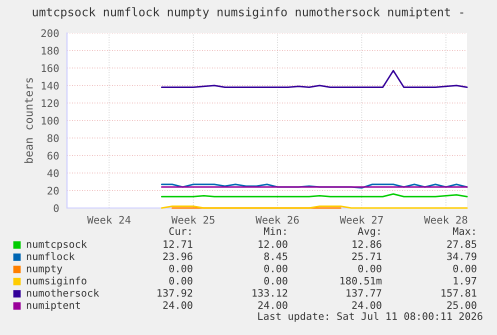  What do you see at coordinates (461, 256) in the screenshot?
I see `text: 34.79` at bounding box center [461, 256].